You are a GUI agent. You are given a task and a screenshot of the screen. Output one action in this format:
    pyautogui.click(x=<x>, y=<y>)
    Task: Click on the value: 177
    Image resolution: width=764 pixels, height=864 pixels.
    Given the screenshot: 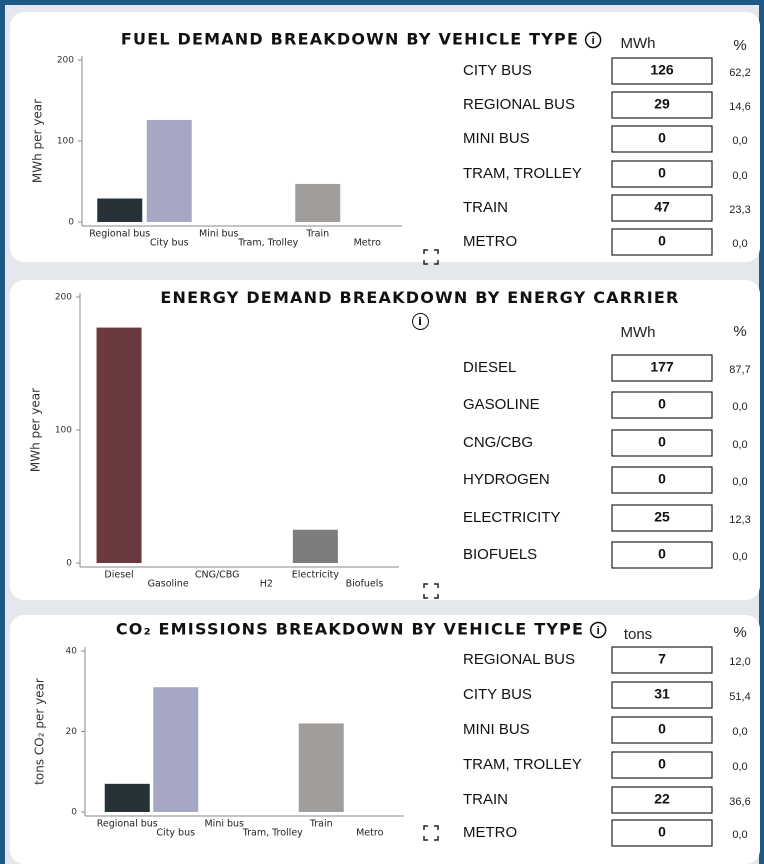 What is the action you would take?
    pyautogui.click(x=662, y=367)
    